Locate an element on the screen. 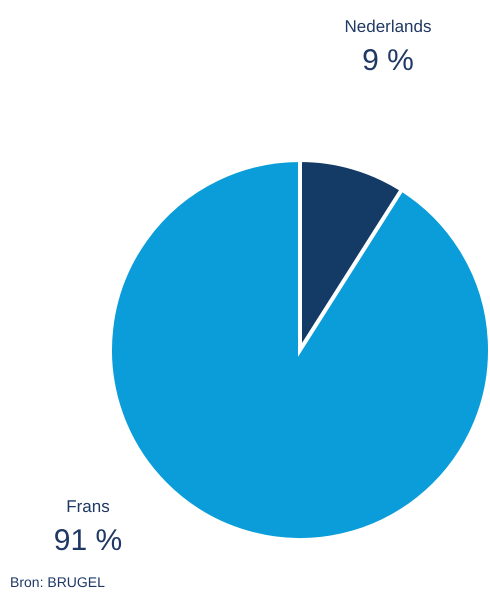 The height and width of the screenshot is (592, 490). text: Bron: BRUGEL is located at coordinates (57, 582).